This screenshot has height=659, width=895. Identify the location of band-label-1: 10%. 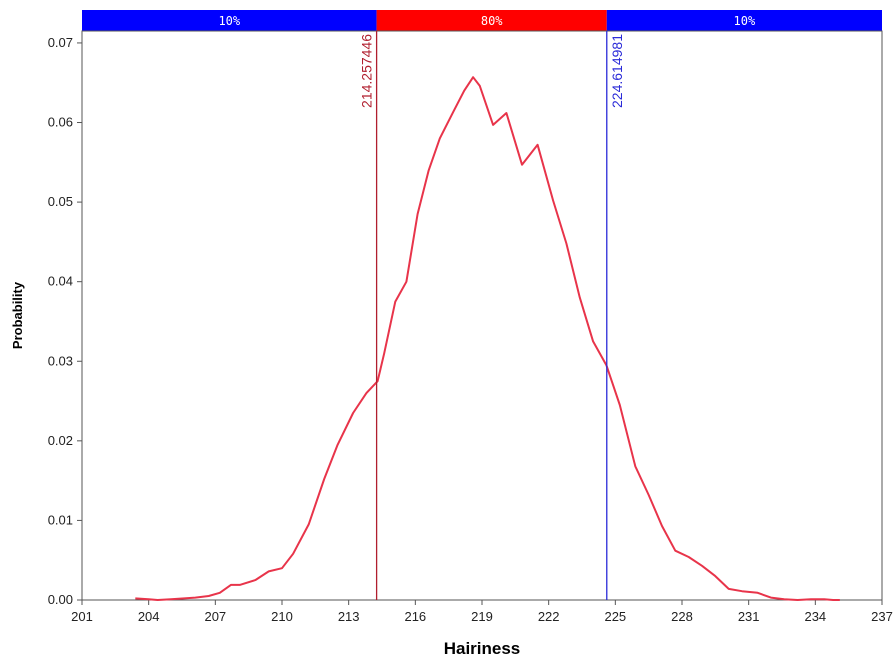
(229, 21).